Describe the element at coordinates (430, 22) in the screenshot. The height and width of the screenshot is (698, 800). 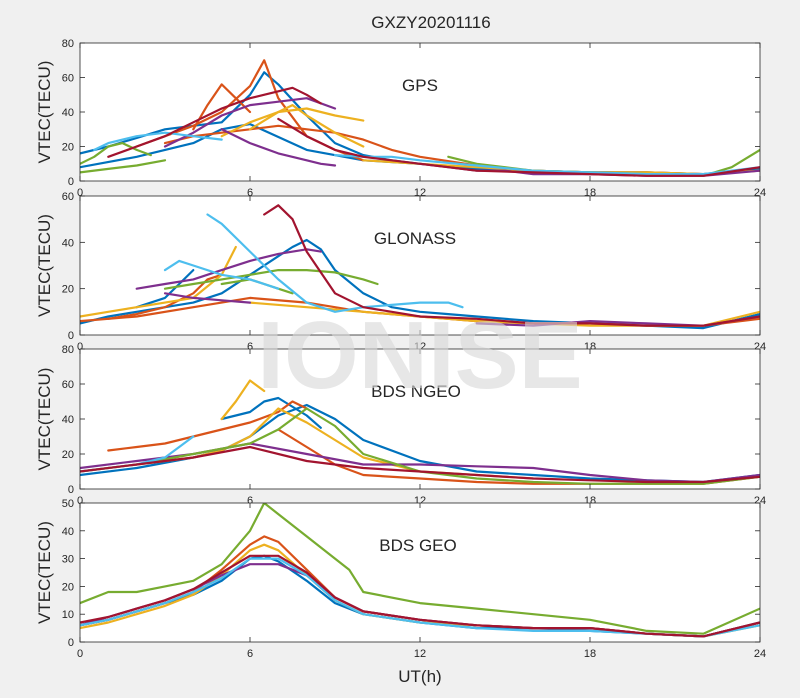
I see `figure-title: GXZY20201116` at that location.